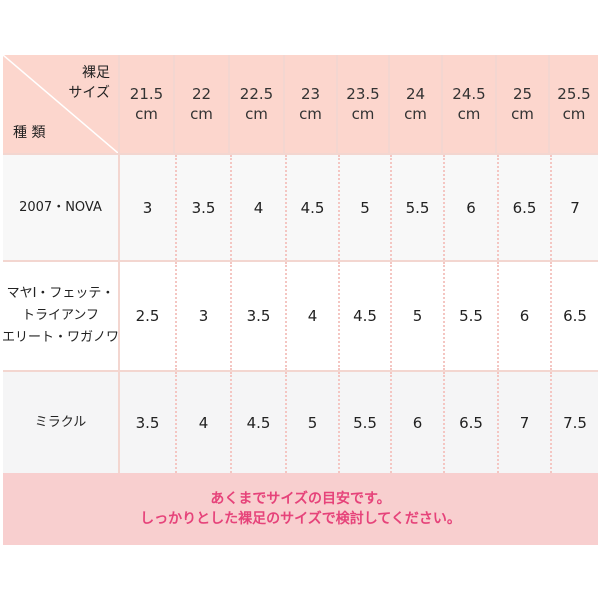 The image size is (600, 600). Describe the element at coordinates (256, 94) in the screenshot. I see `size-number: 22.5` at that location.